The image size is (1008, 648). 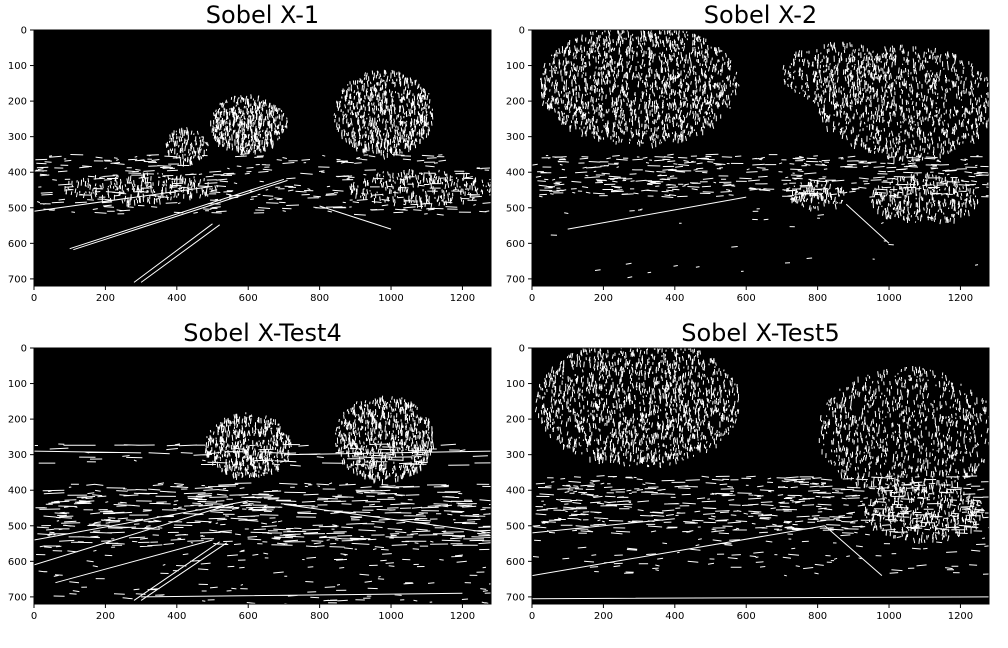 I want to click on panel-title-sobel-x-2: Sobel X-2, so click(x=760, y=15).